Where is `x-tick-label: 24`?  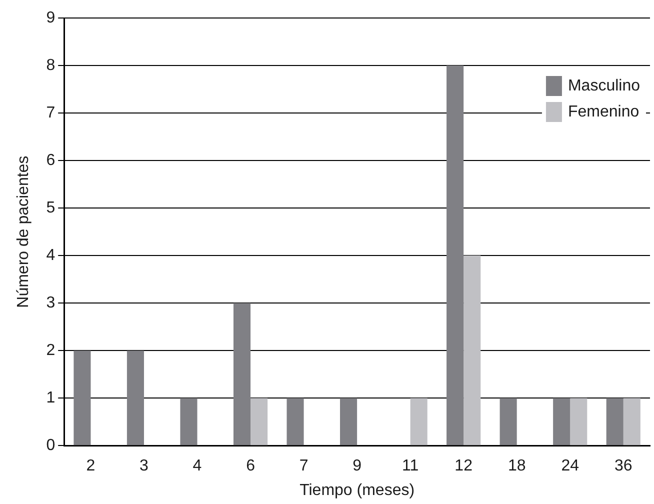
x-tick-label: 24 is located at coordinates (570, 466).